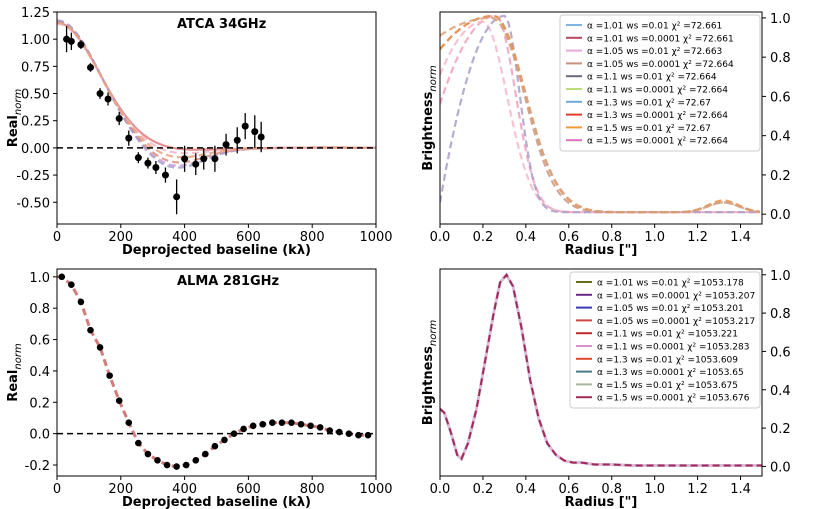 This screenshot has height=509, width=822. I want to click on plot-area, so click(216, 117).